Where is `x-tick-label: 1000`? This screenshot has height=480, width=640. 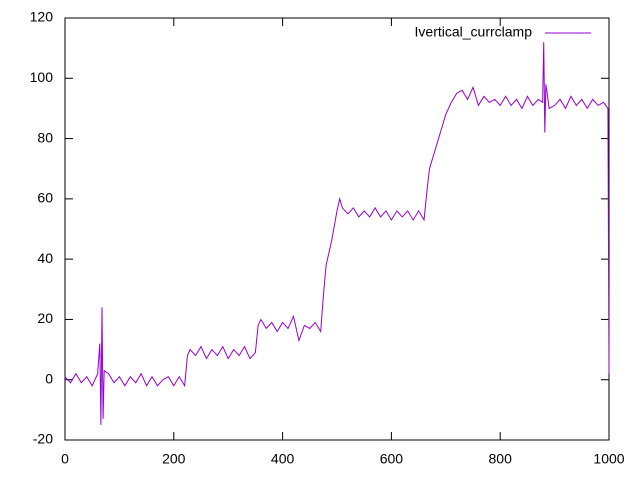
x-tick-label: 1000 is located at coordinates (608, 459).